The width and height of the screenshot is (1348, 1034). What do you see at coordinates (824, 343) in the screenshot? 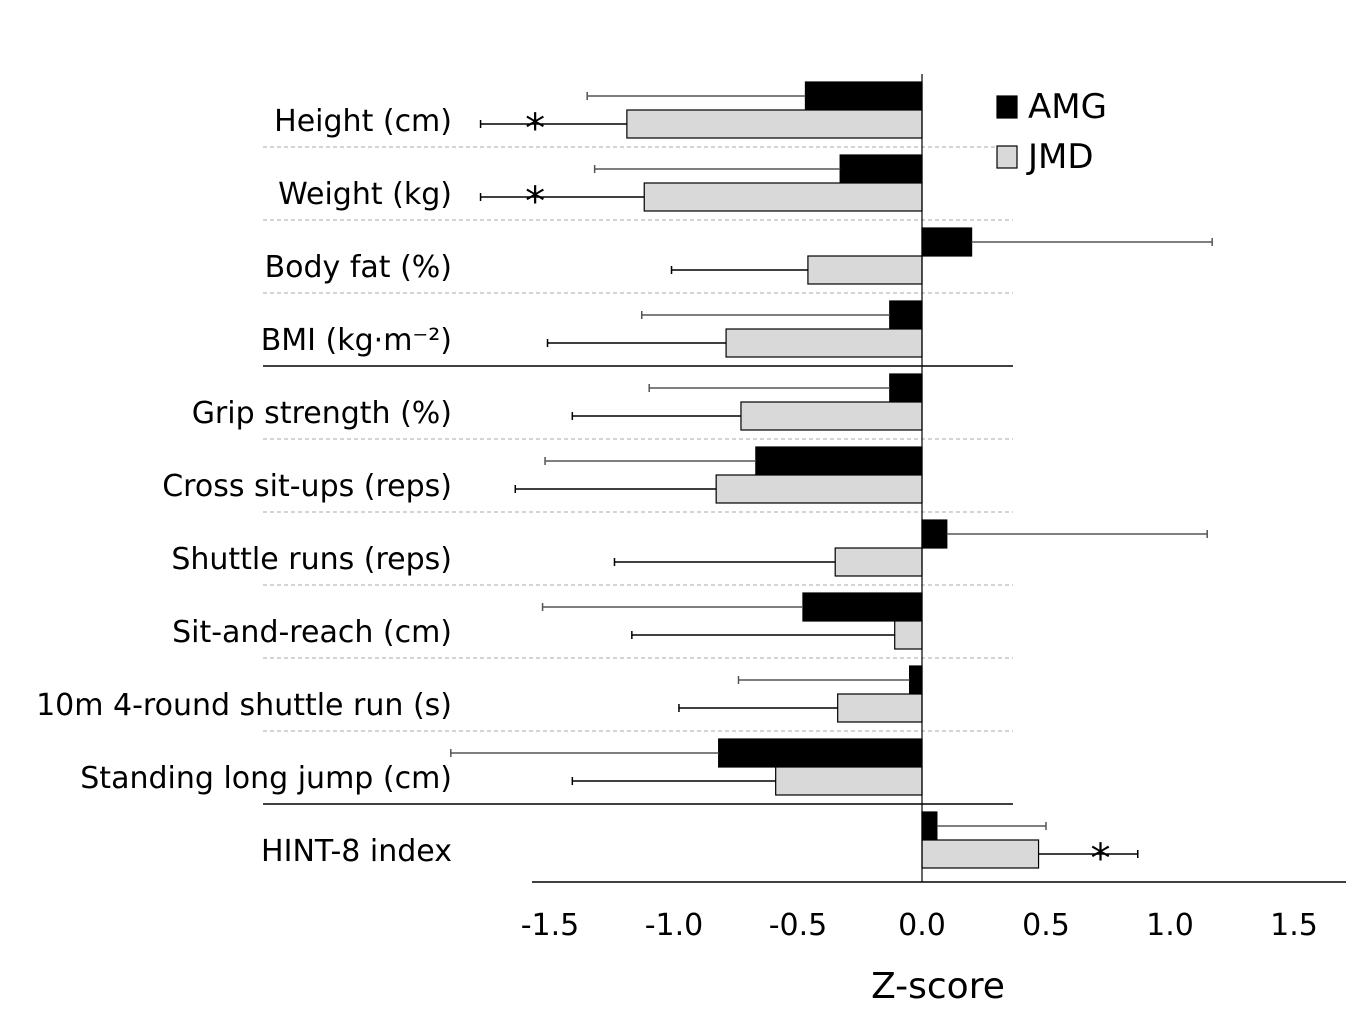
I see `bar-jmd-bmi-kg-m` at bounding box center [824, 343].